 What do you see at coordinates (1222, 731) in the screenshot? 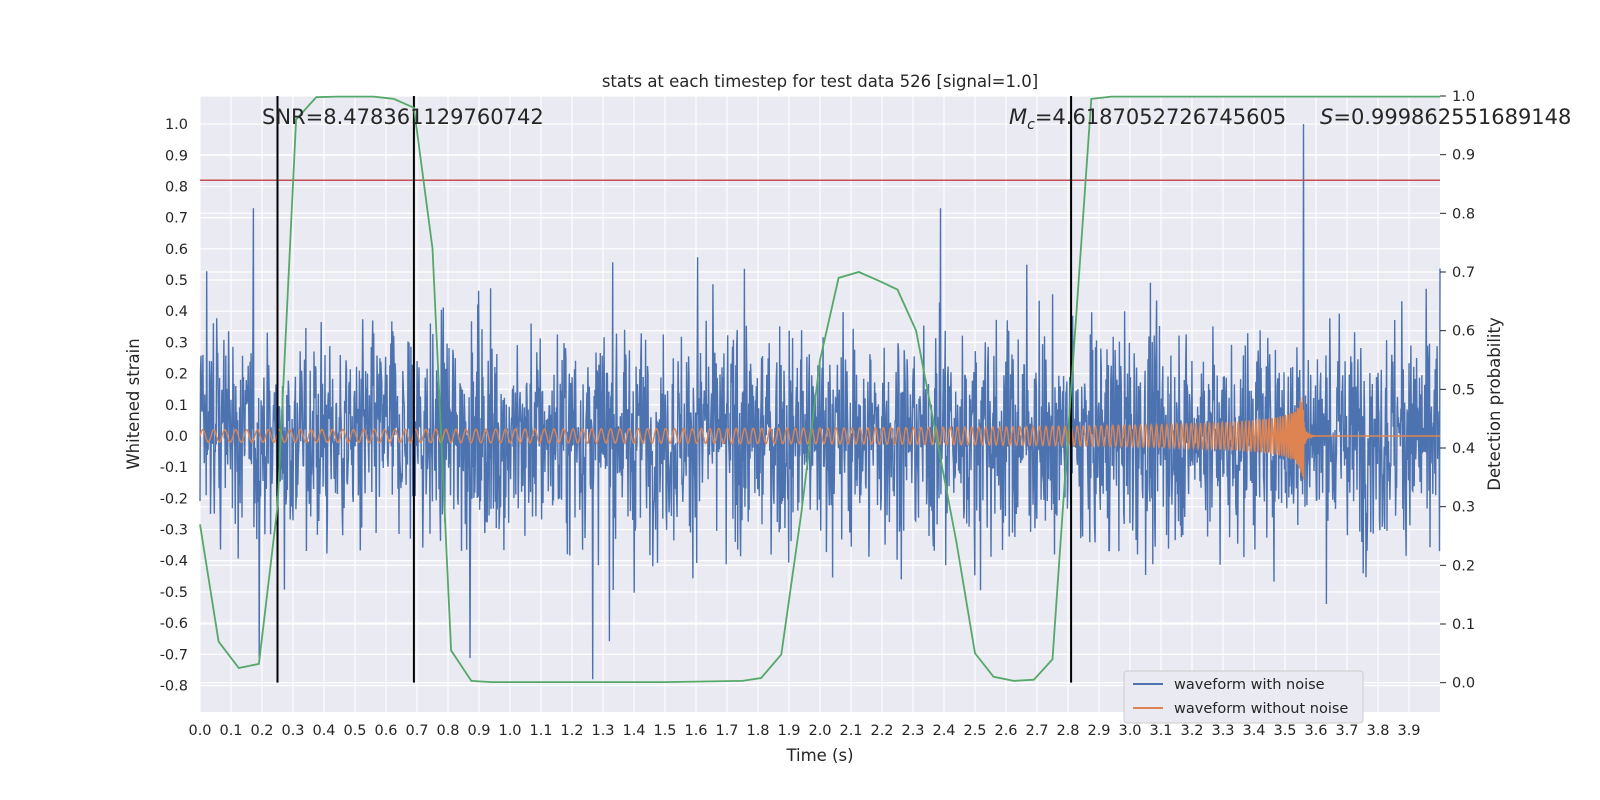
I see `x-tick-label: 3.3` at bounding box center [1222, 731].